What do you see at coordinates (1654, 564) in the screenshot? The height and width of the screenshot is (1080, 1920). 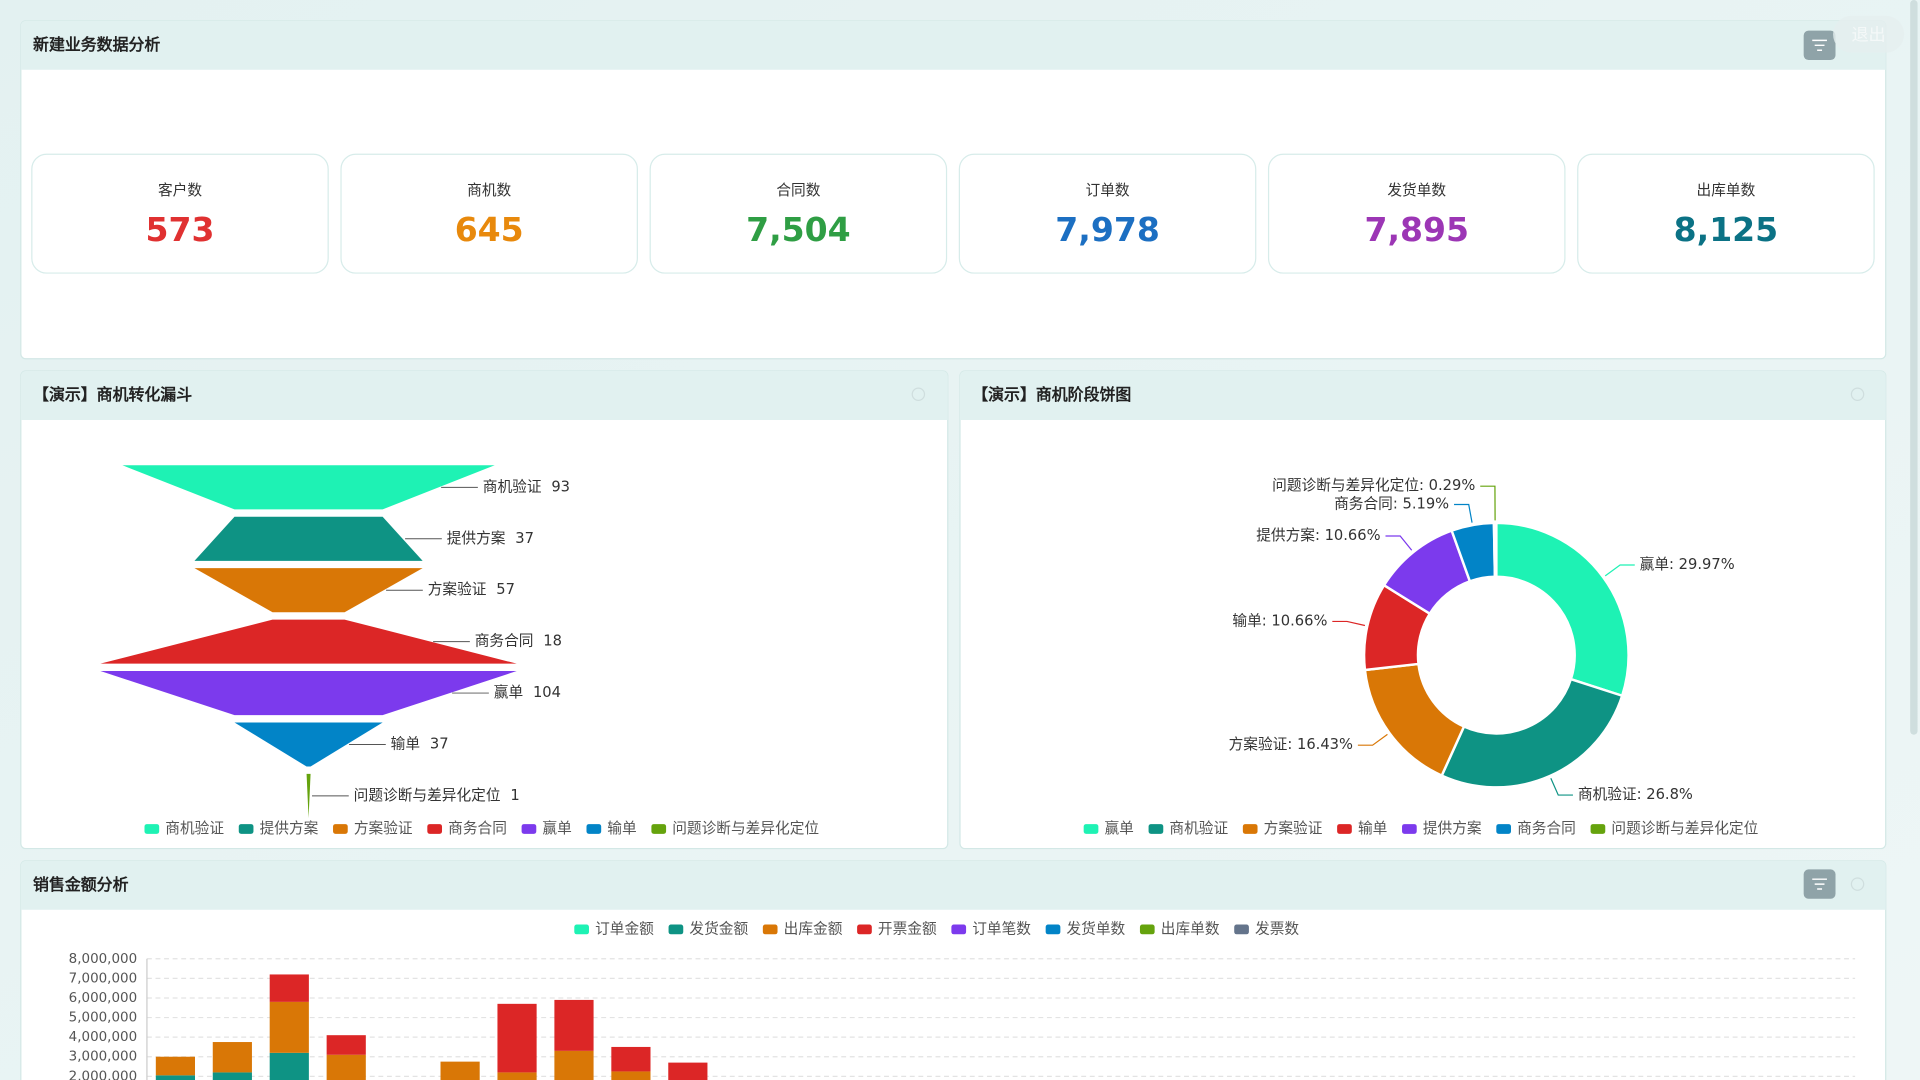 I see `pie-label-name: 赢单` at bounding box center [1654, 564].